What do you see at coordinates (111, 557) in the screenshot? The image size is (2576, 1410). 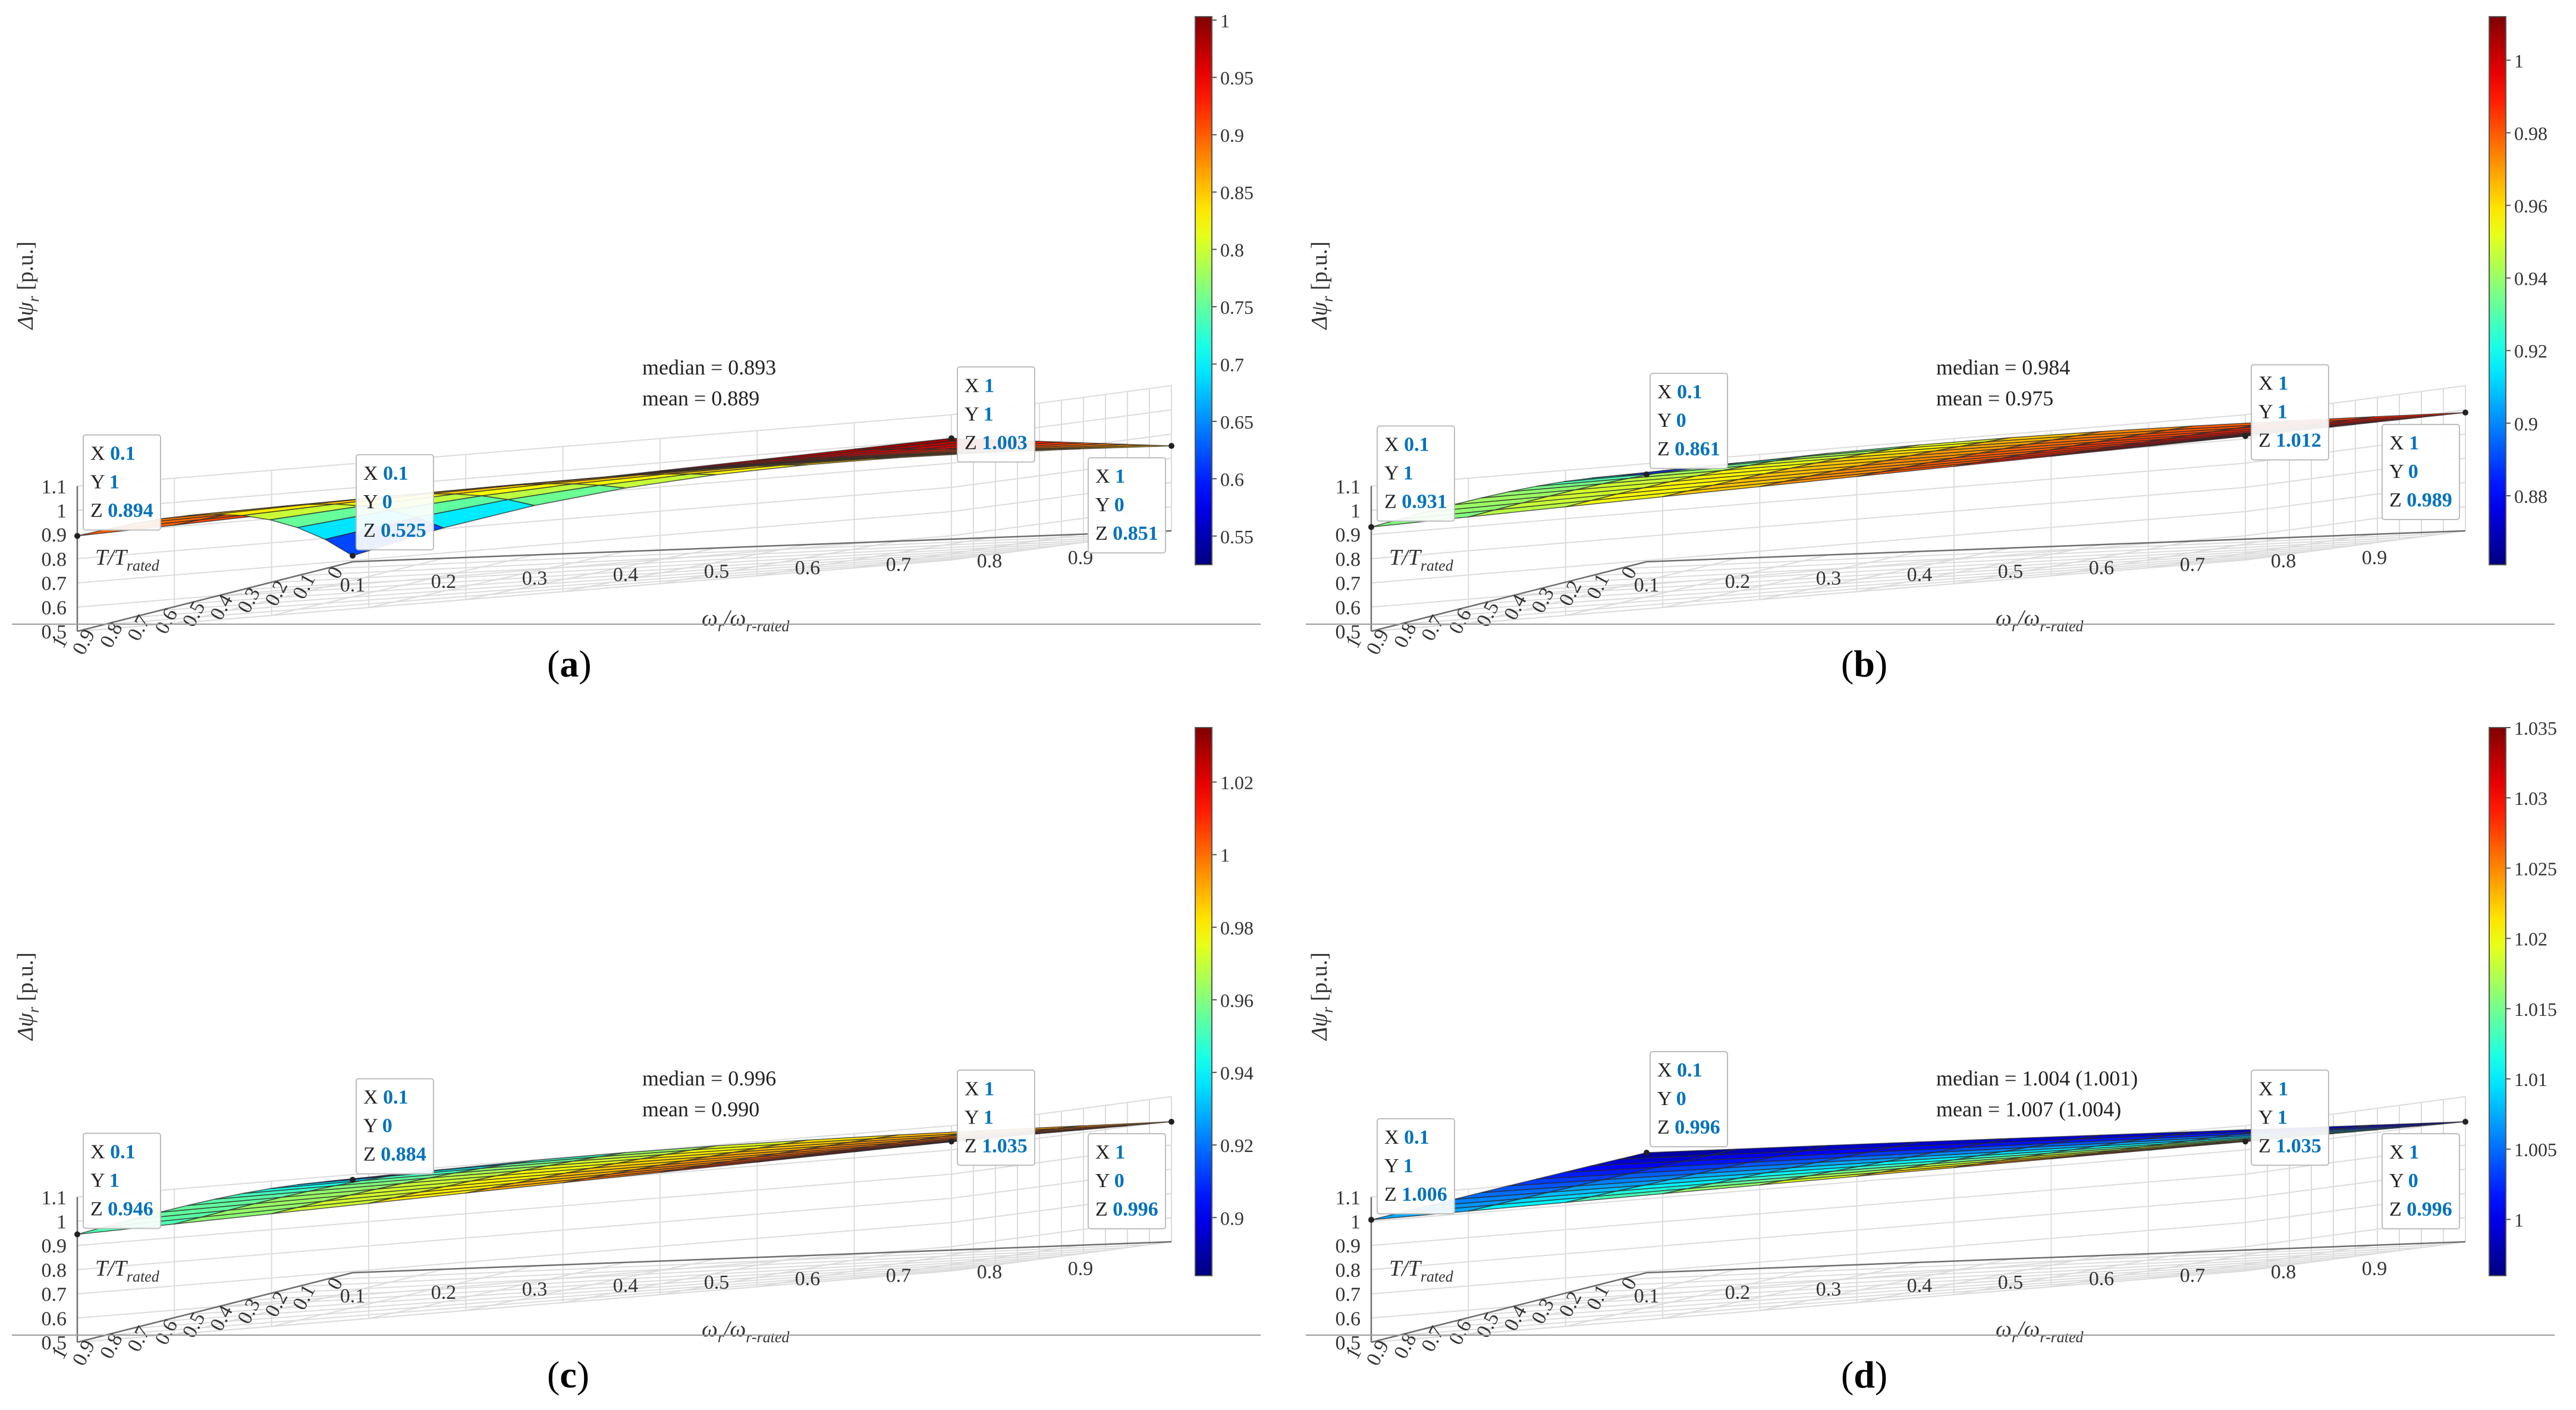 I see `y-axis-label-main: T/T` at bounding box center [111, 557].